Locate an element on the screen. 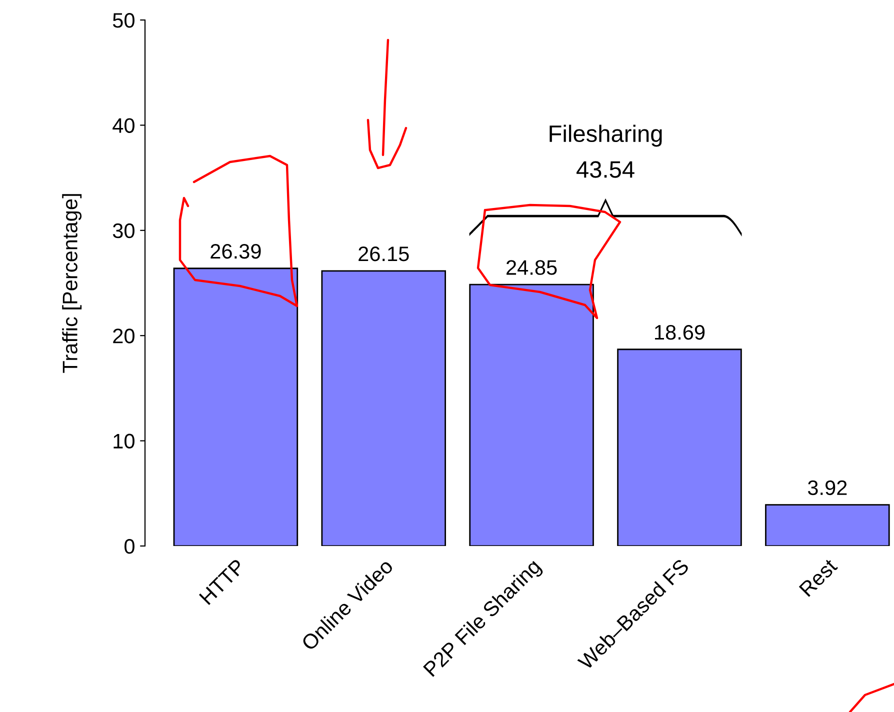 This screenshot has height=712, width=894. annotation: 43.54 is located at coordinates (605, 169).